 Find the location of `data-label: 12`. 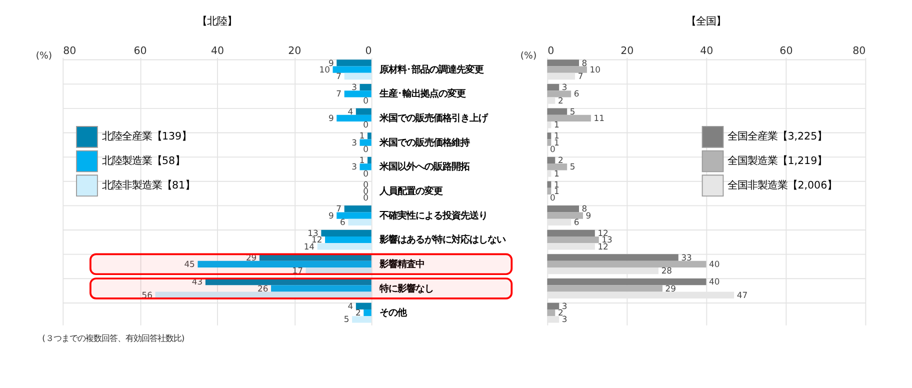

data-label: 12 is located at coordinates (603, 246).